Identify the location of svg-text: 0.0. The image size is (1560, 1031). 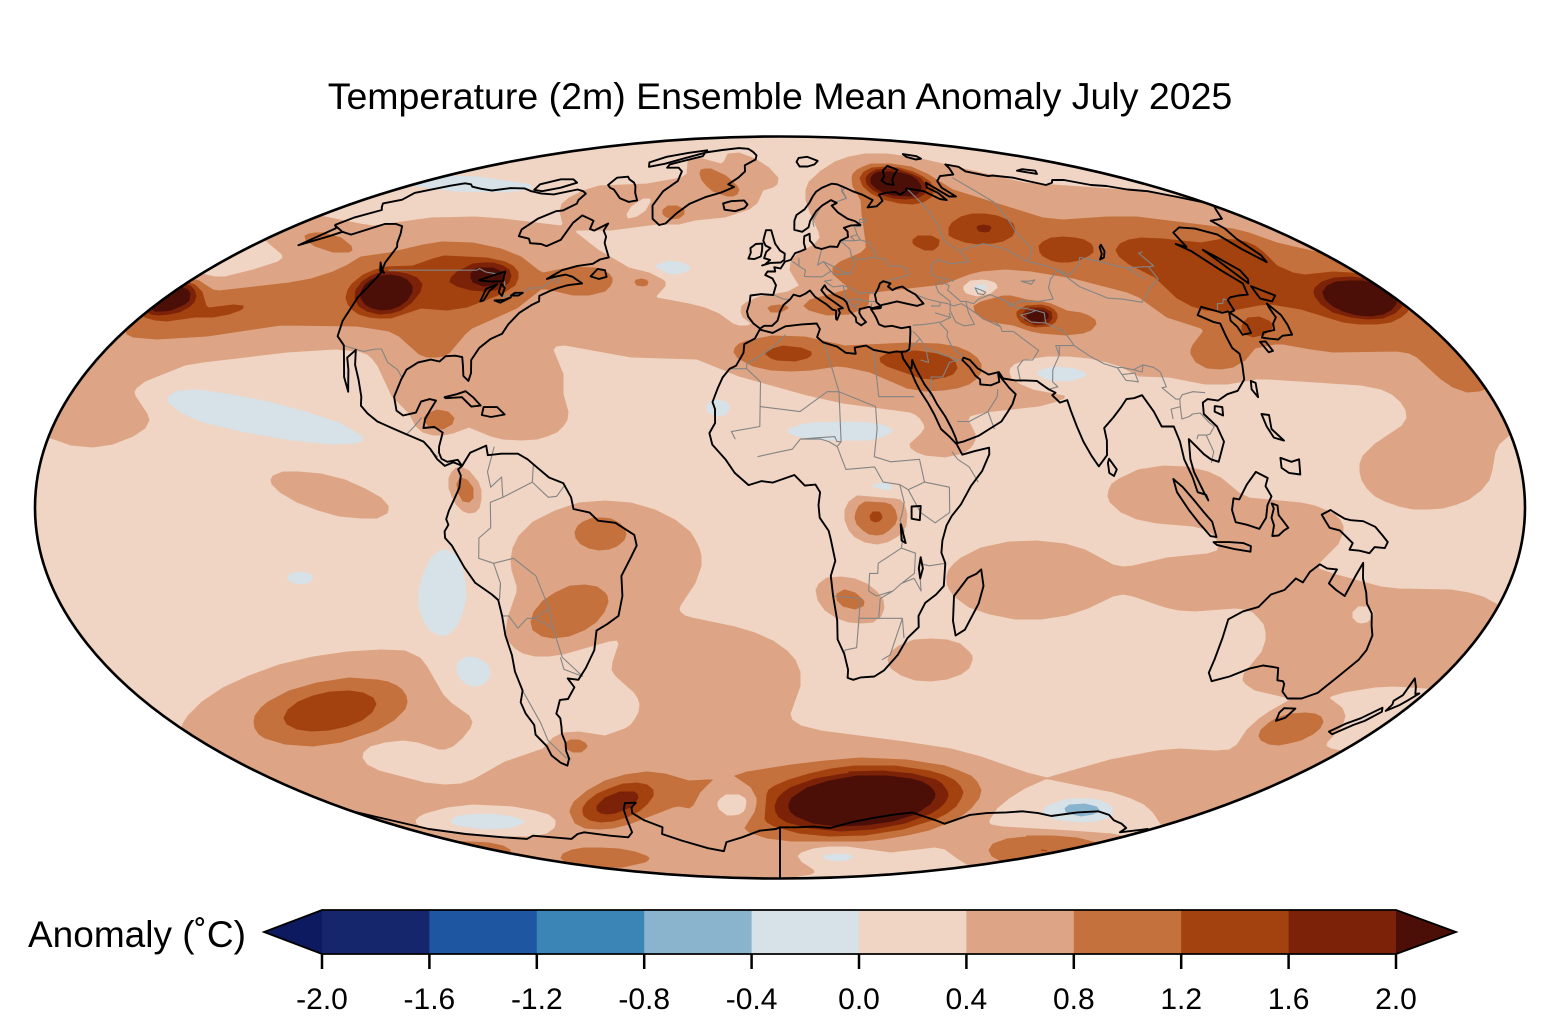
(859, 999).